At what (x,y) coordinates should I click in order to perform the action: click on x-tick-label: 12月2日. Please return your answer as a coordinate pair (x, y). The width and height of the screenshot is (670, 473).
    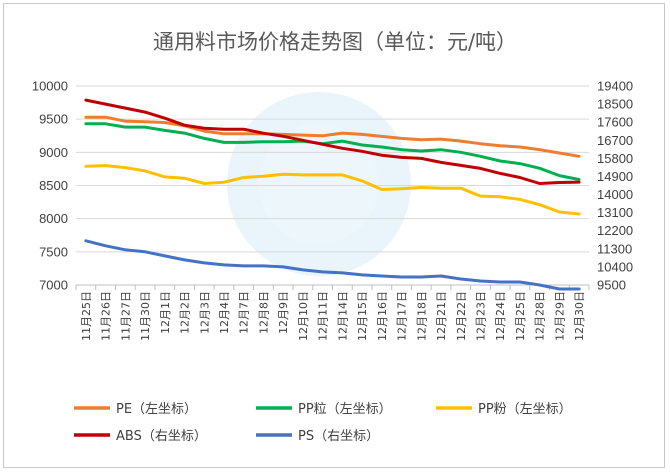
    Looking at the image, I should click on (185, 312).